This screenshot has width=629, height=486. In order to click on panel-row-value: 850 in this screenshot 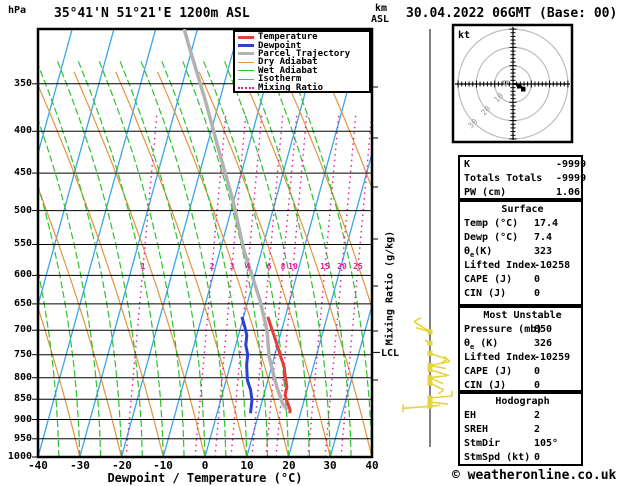, I will do `click(543, 329)`.